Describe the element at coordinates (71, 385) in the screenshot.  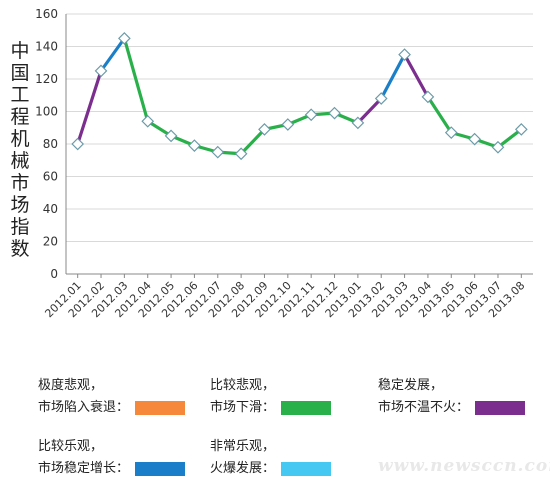
I see `legend-item-title: 极度悲观，` at that location.